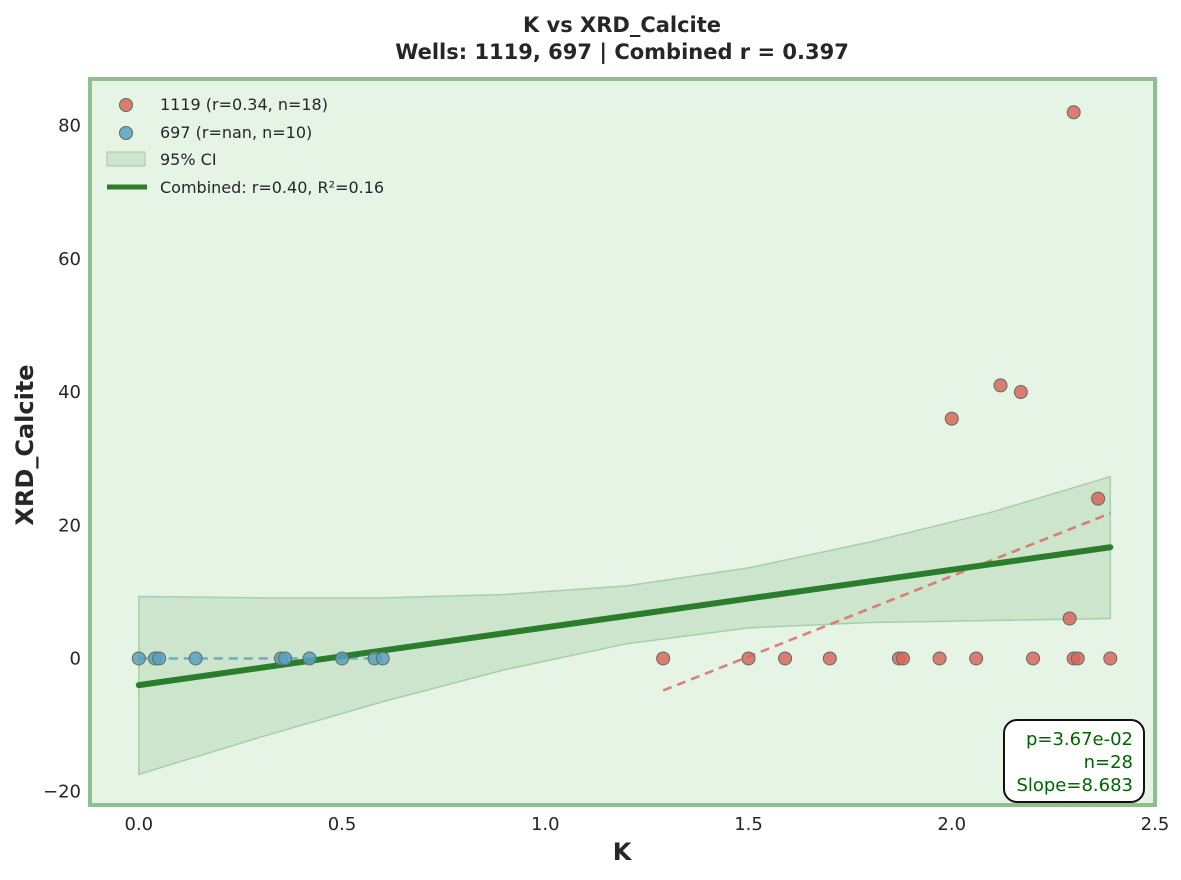  I want to click on x-tick-label: 1.0, so click(545, 824).